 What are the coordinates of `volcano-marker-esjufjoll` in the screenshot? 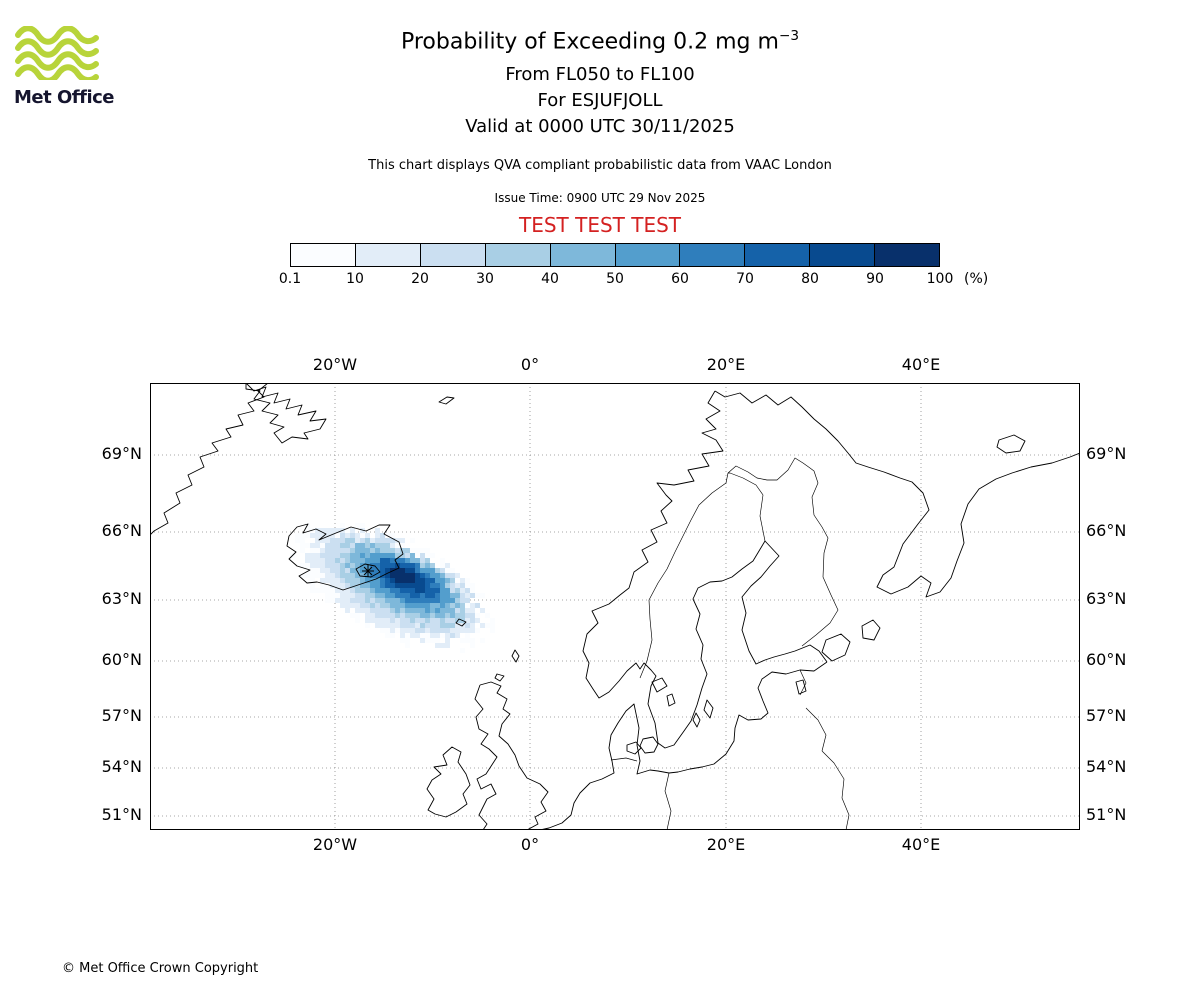 It's located at (368, 571).